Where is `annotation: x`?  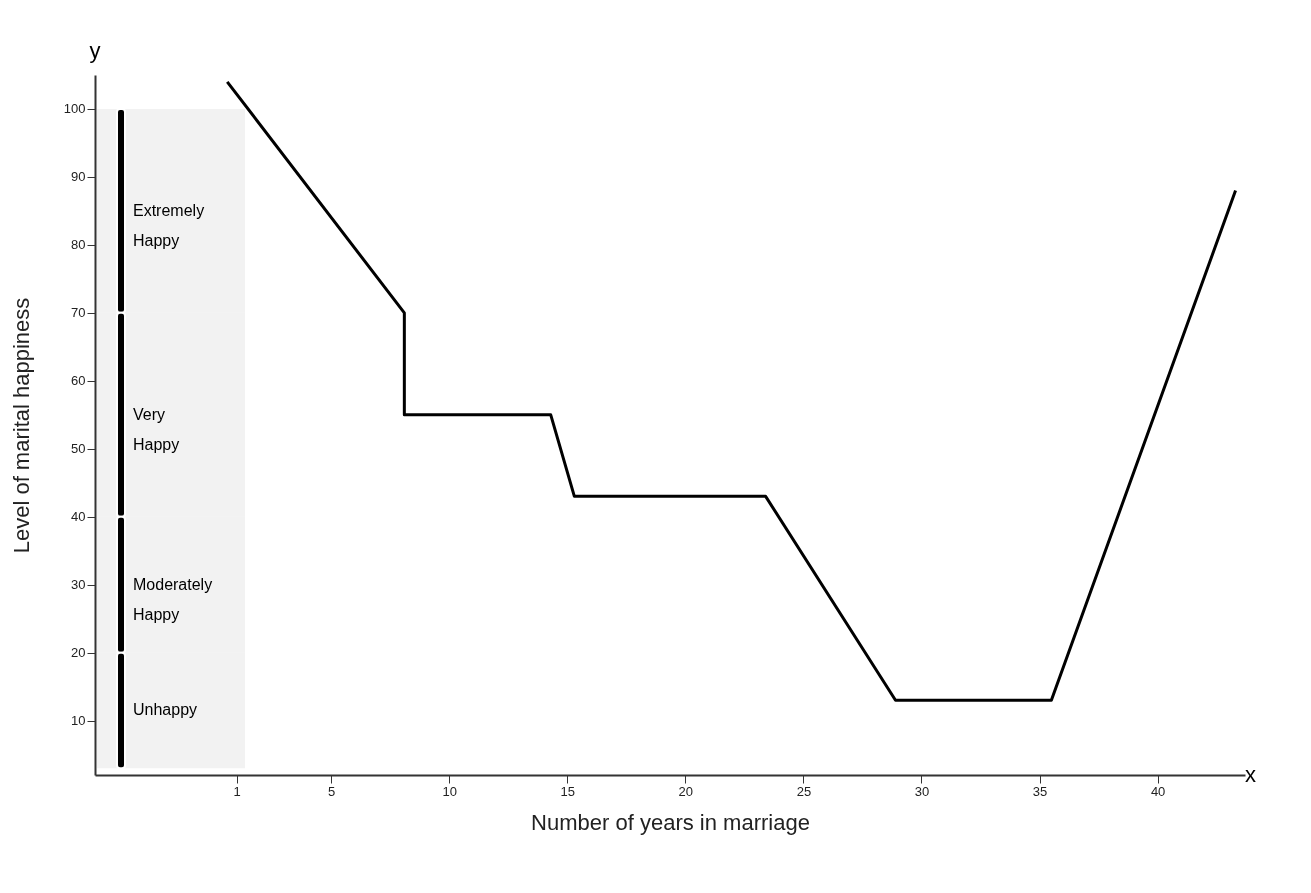 annotation: x is located at coordinates (1250, 774).